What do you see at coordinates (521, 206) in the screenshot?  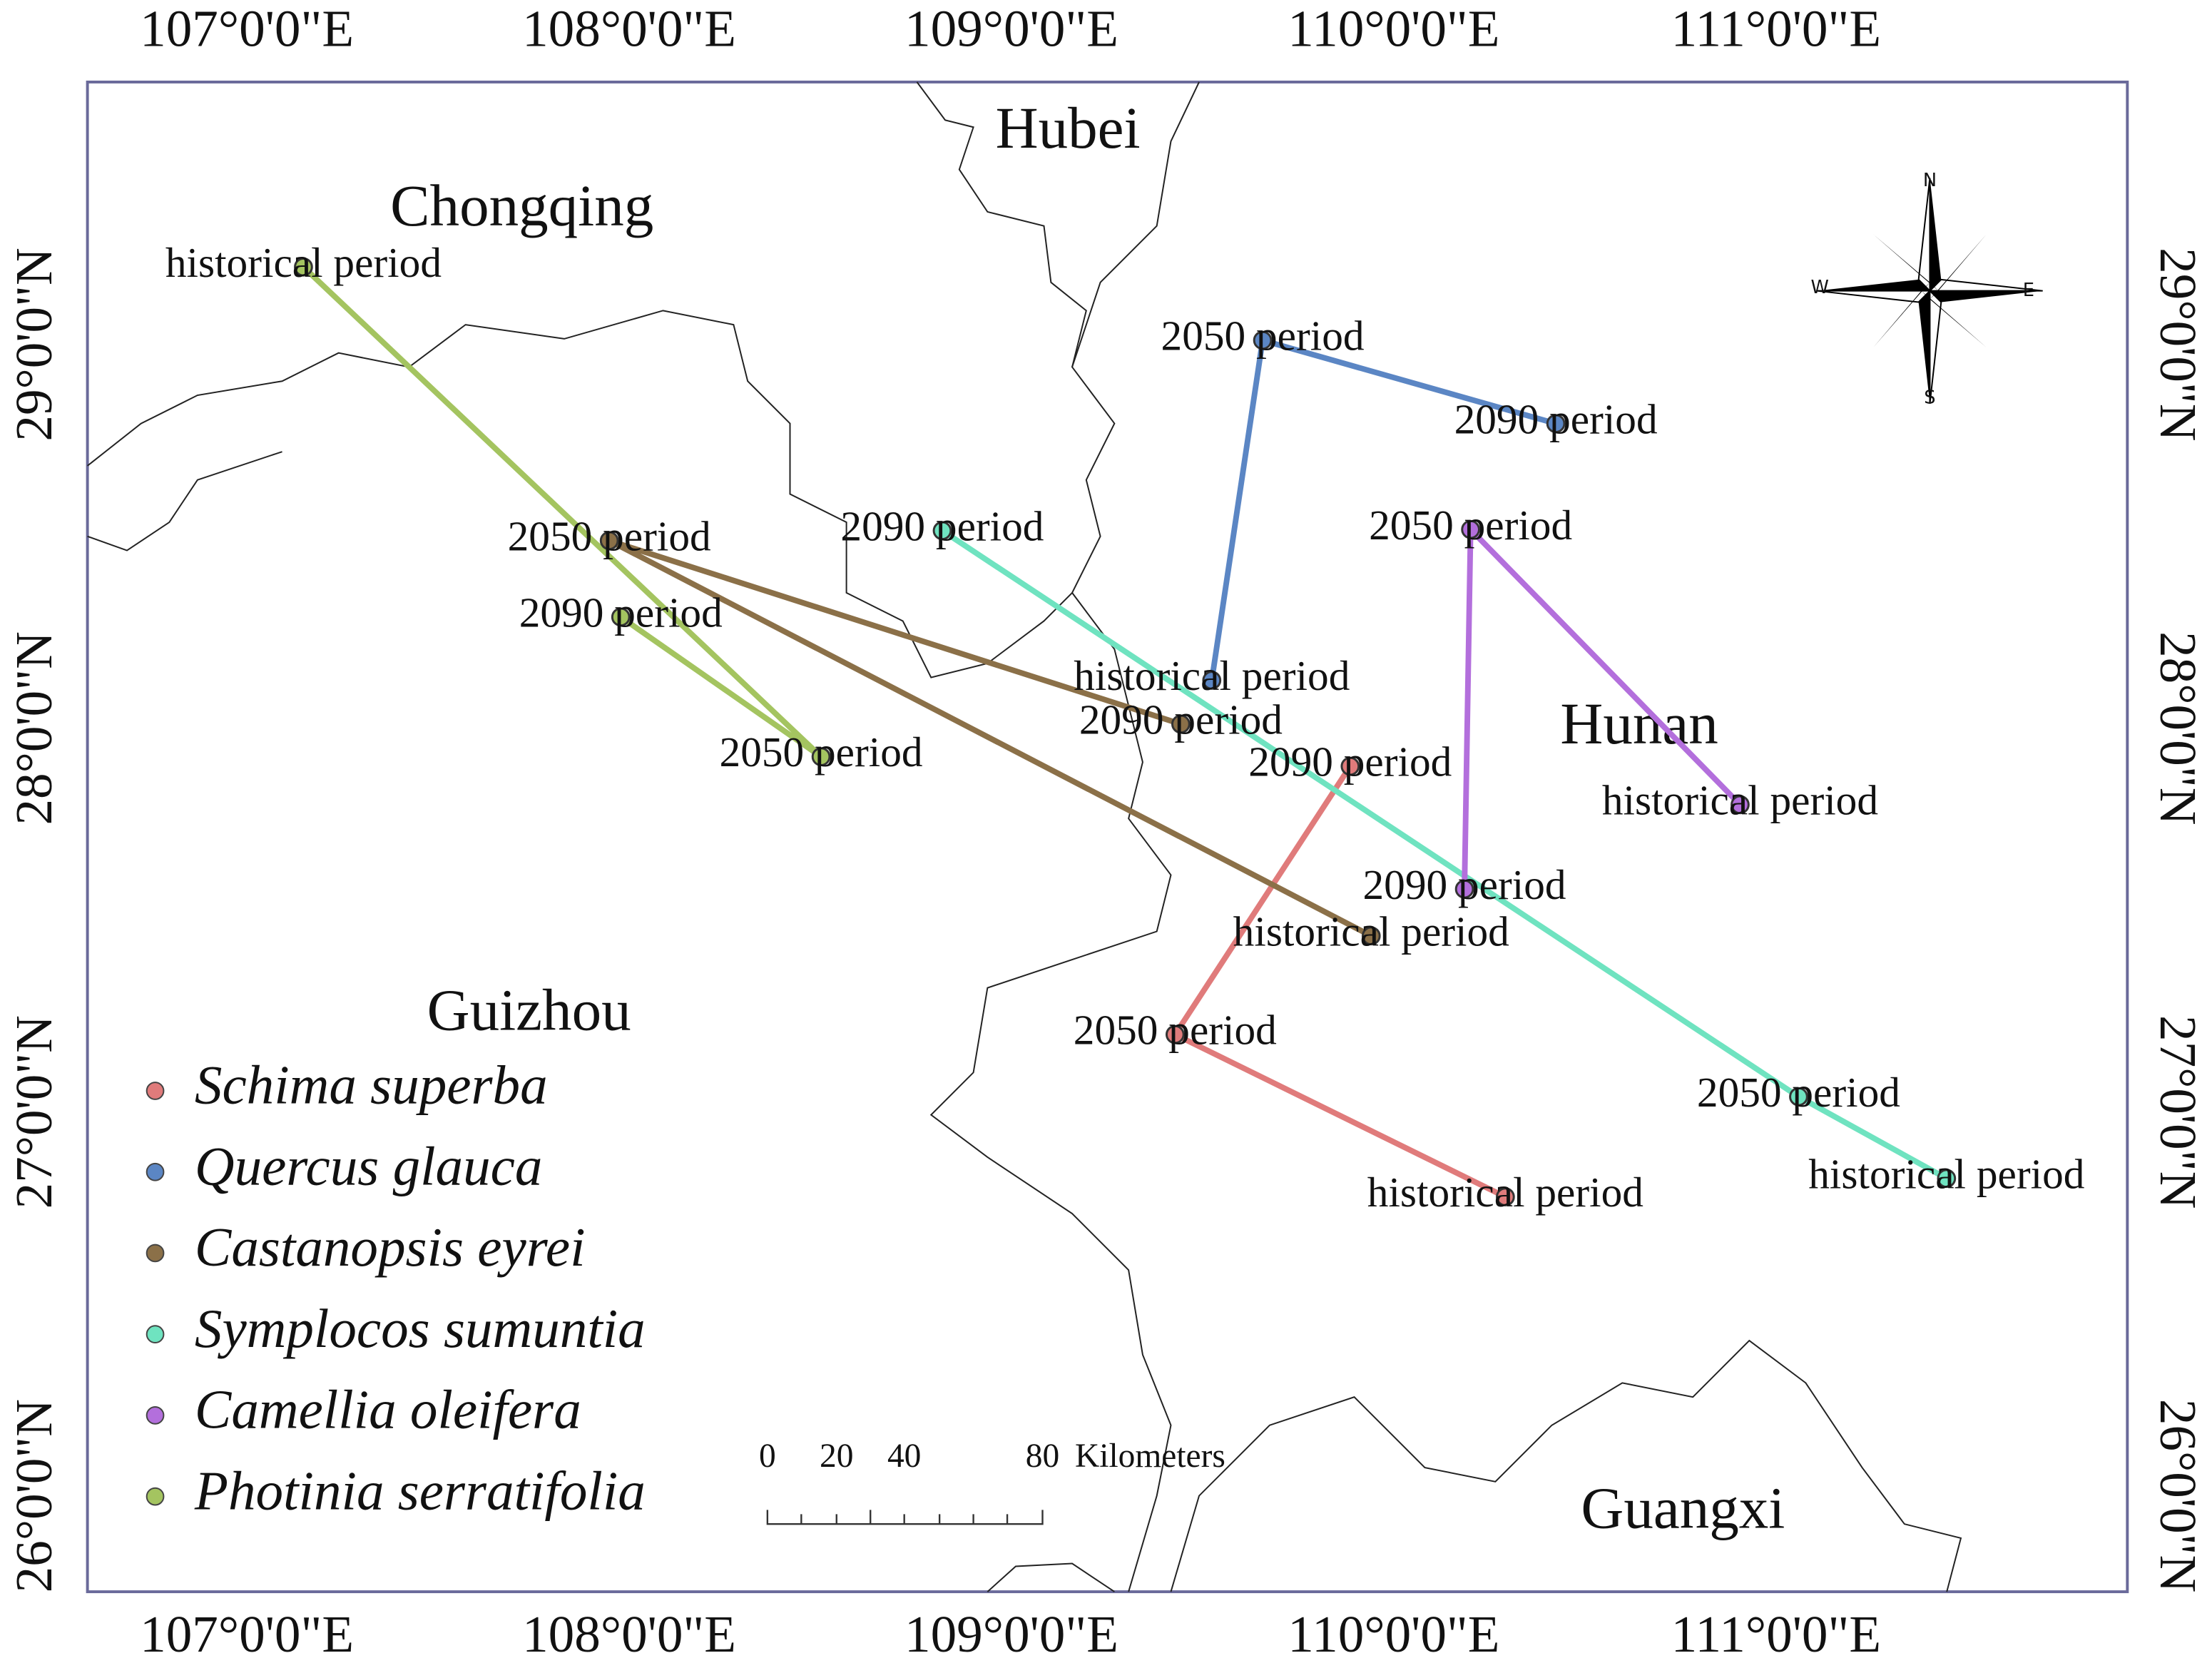 I see `region-label: Chongqing` at bounding box center [521, 206].